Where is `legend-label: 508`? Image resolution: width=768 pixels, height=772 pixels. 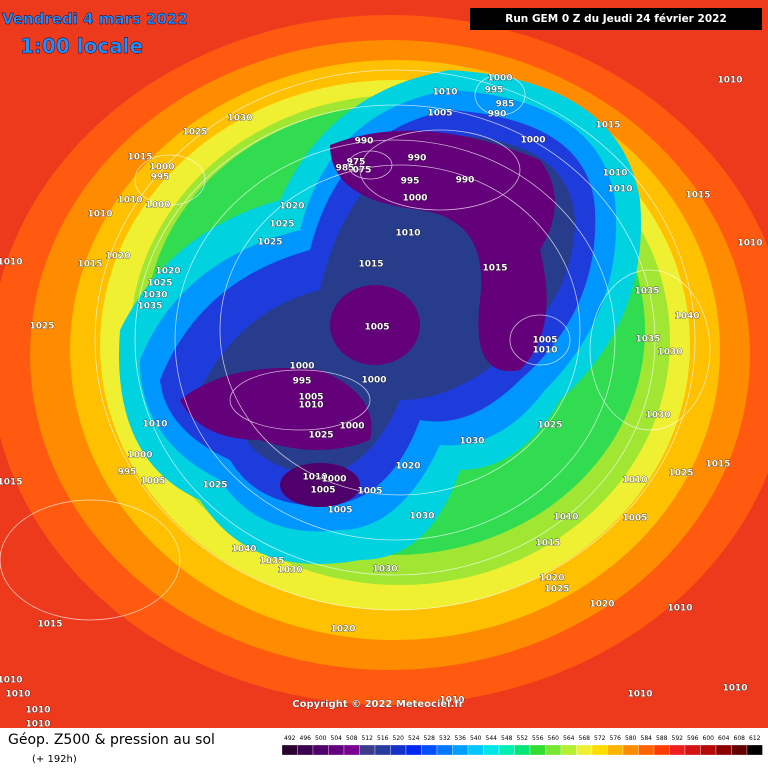
legend-label: 508 is located at coordinates (352, 738).